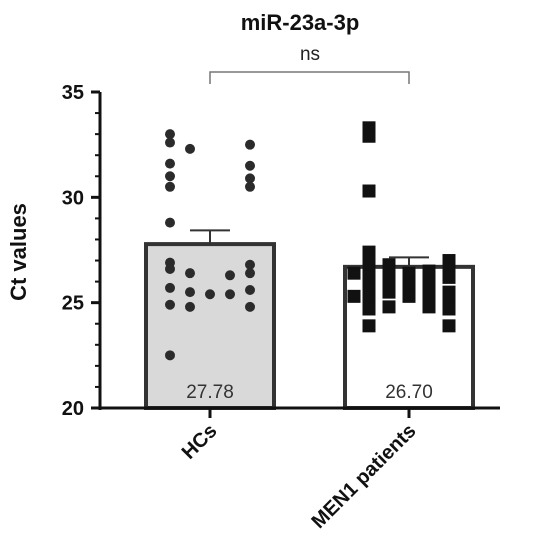 The width and height of the screenshot is (550, 560). Describe the element at coordinates (309, 77) in the screenshot. I see `significance-line` at that location.